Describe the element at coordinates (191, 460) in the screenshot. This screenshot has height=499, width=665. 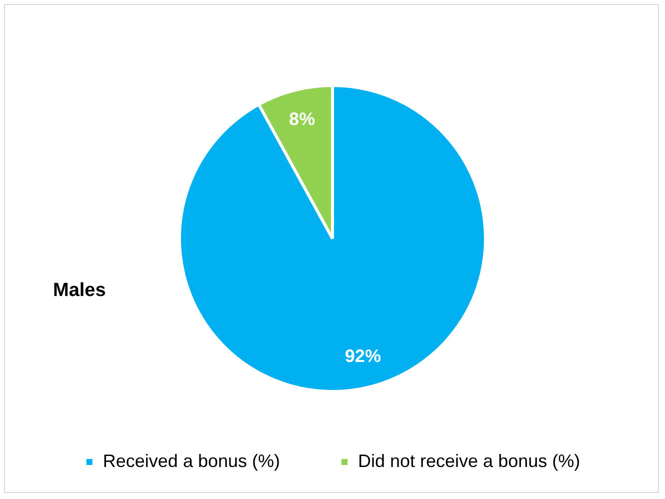
I see `legend-label: Received a bonus (%)` at that location.